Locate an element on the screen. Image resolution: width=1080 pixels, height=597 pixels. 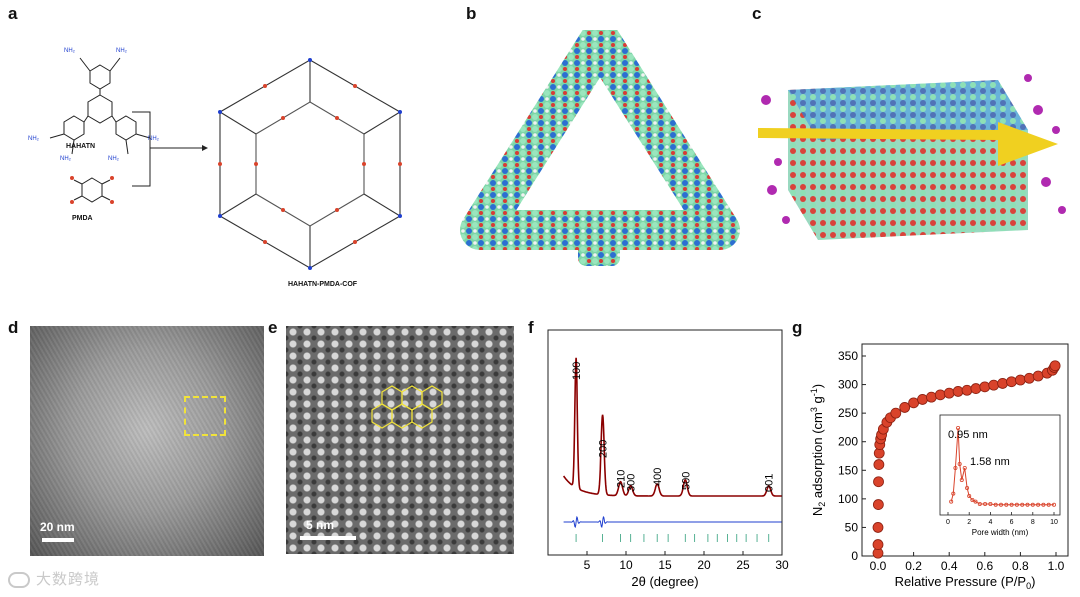
watermark-icon is located at coordinates (19, 580).